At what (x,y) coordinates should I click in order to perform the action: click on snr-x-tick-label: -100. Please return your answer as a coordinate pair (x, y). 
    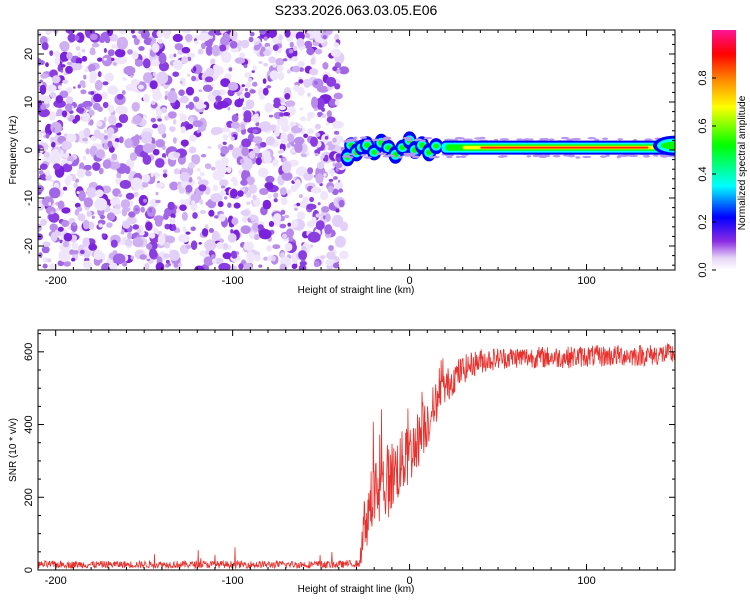
    Looking at the image, I should click on (233, 581).